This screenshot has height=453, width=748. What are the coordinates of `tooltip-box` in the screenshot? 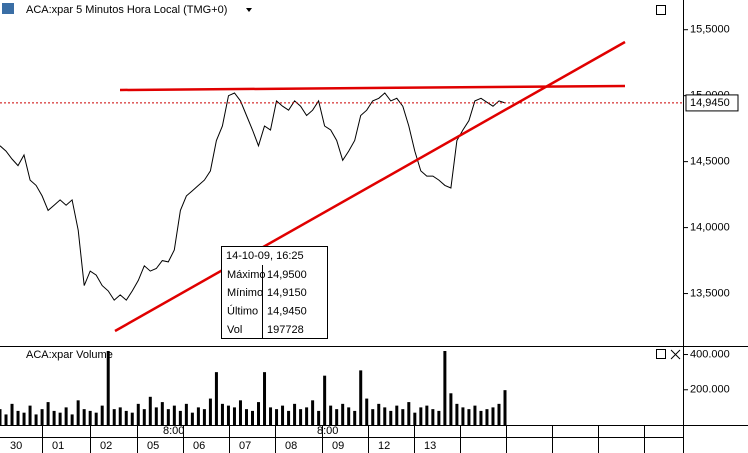 It's located at (274, 292).